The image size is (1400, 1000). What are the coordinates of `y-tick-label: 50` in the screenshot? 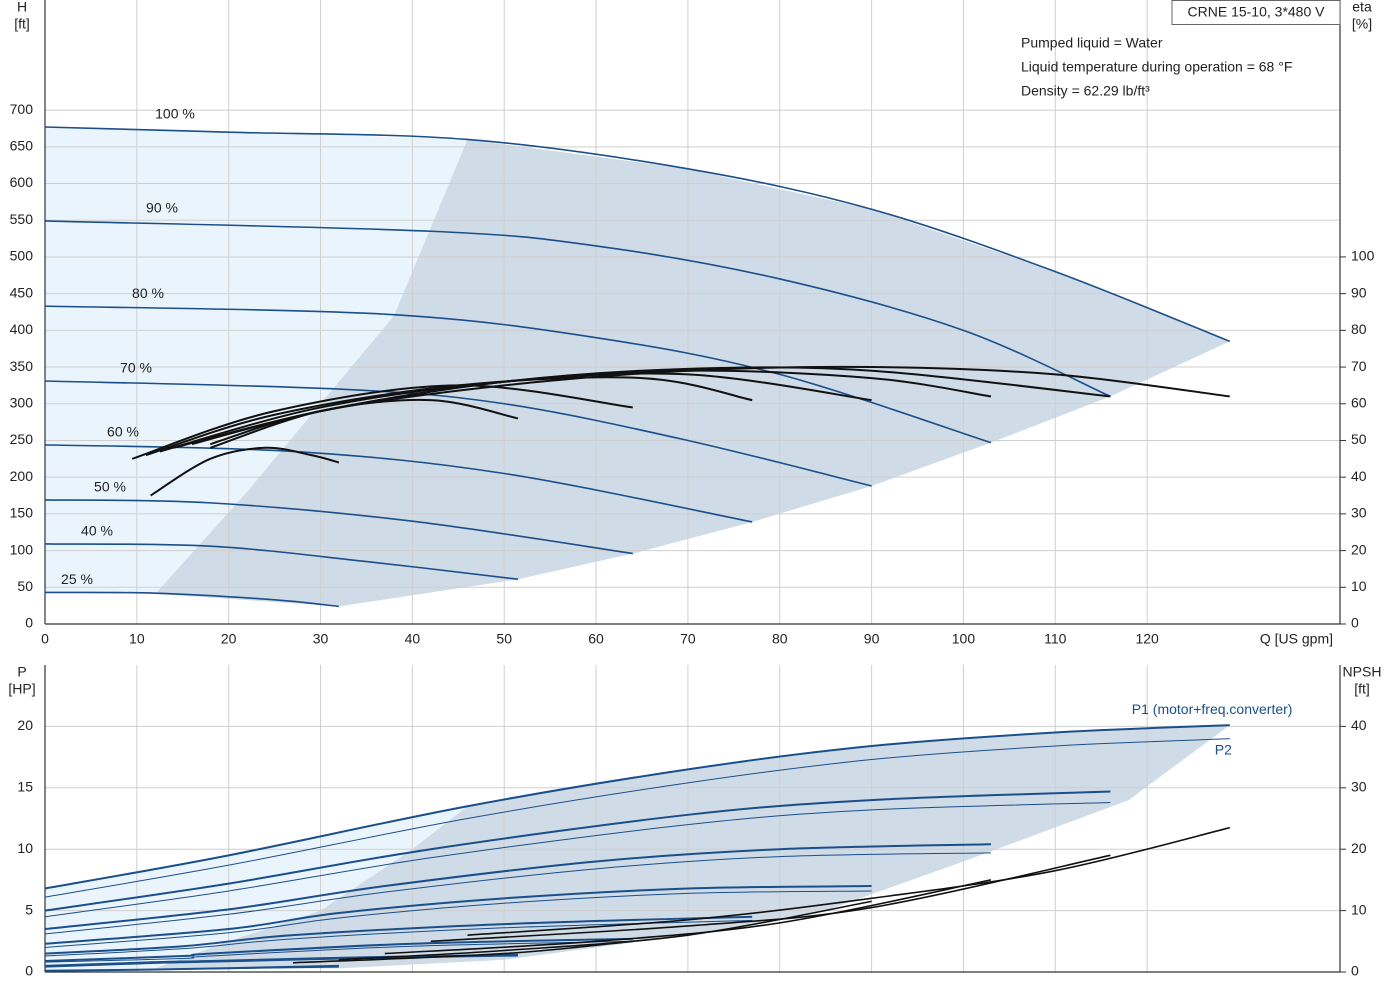 It's located at (25, 586).